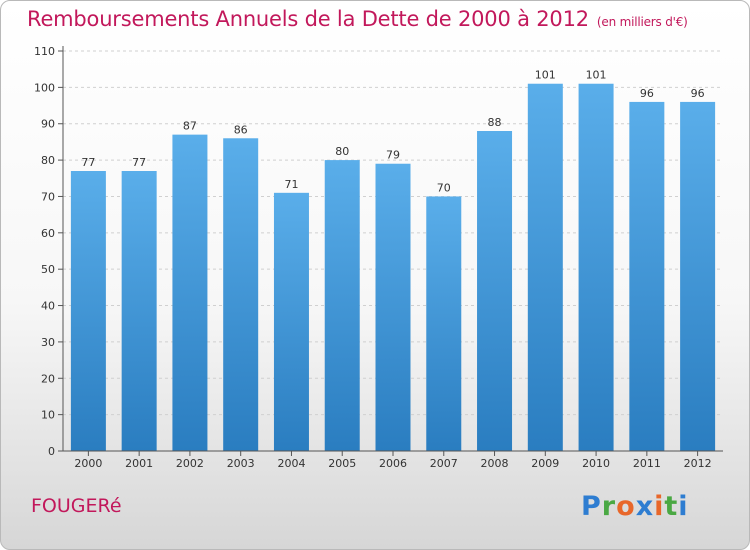 The height and width of the screenshot is (550, 750). Describe the element at coordinates (190, 126) in the screenshot. I see `data-label: 87` at that location.